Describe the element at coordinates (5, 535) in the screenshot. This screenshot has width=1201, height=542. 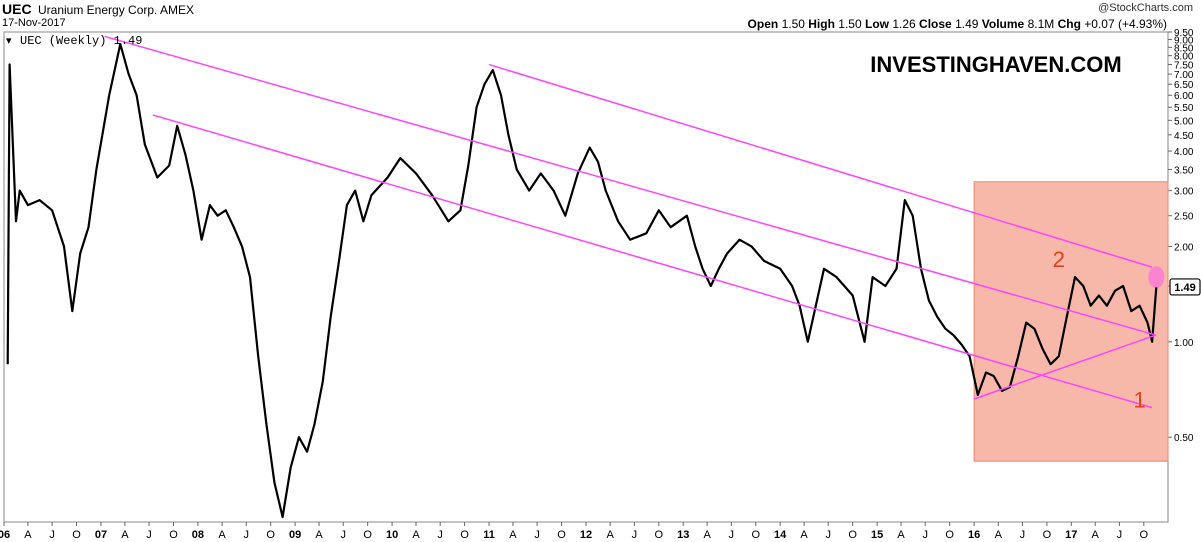
I see `x-tick-label: 06` at that location.